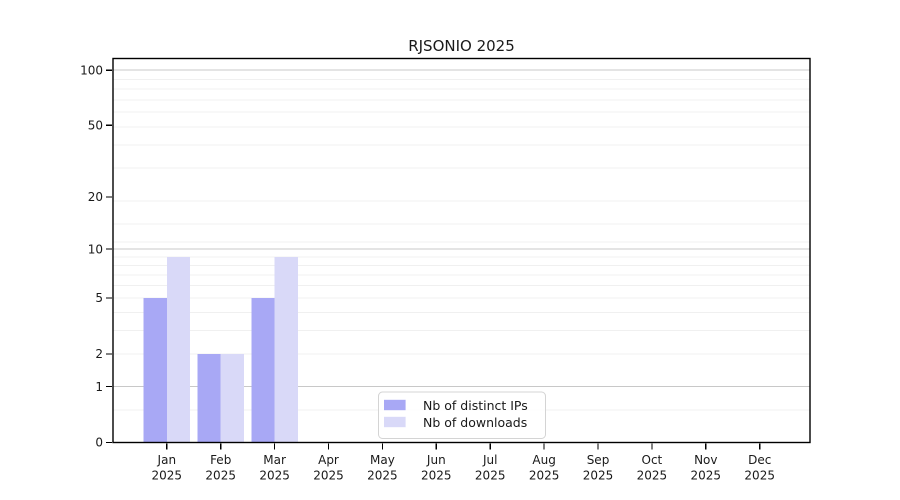 The image size is (900, 500). Describe the element at coordinates (436, 460) in the screenshot. I see `x-tick-label-month: Jun` at that location.